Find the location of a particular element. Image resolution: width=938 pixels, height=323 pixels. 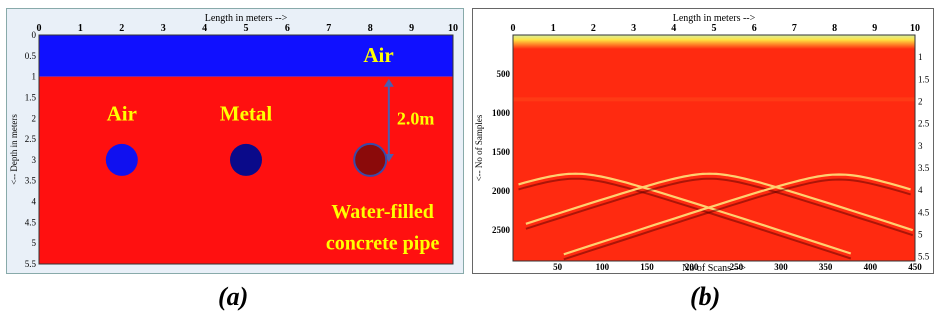

x-tick-label: 4 is located at coordinates (204, 28).